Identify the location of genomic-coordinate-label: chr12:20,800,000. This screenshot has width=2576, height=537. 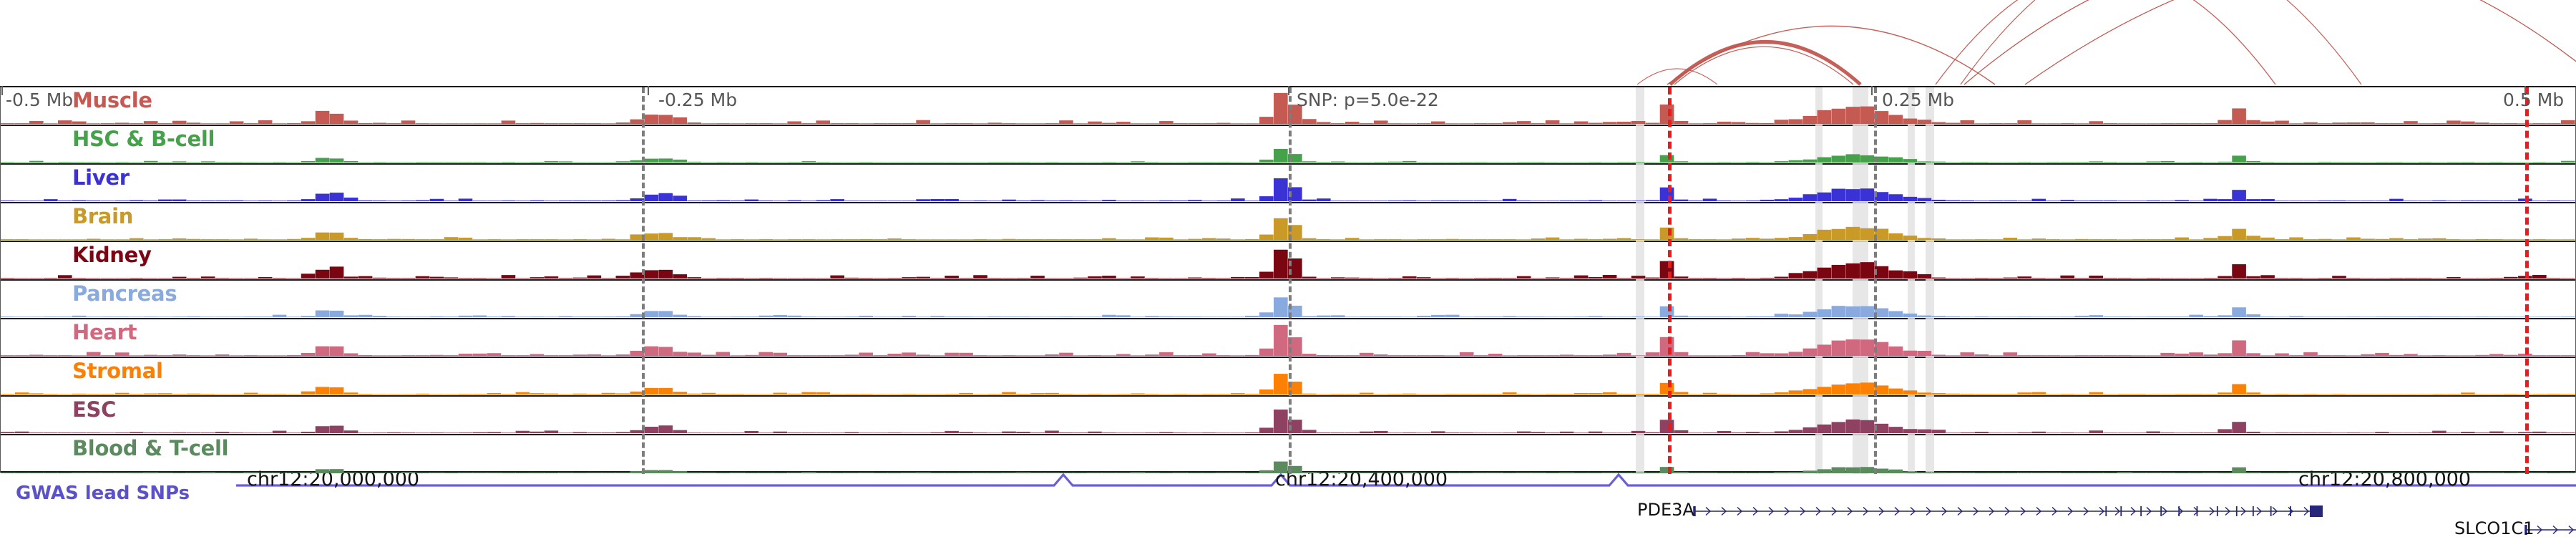
(2385, 479).